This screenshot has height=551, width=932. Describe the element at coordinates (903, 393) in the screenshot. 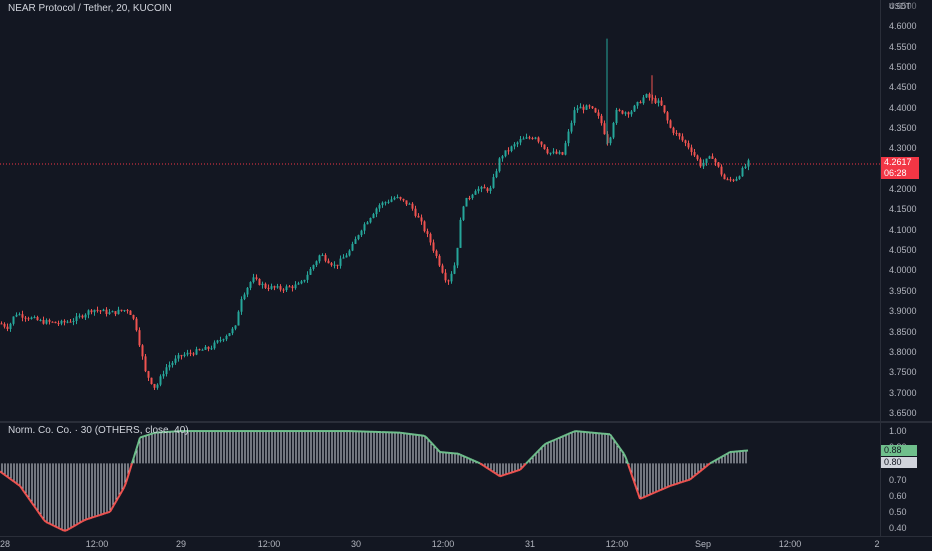

I see `price-tick-label: 3.7000` at that location.